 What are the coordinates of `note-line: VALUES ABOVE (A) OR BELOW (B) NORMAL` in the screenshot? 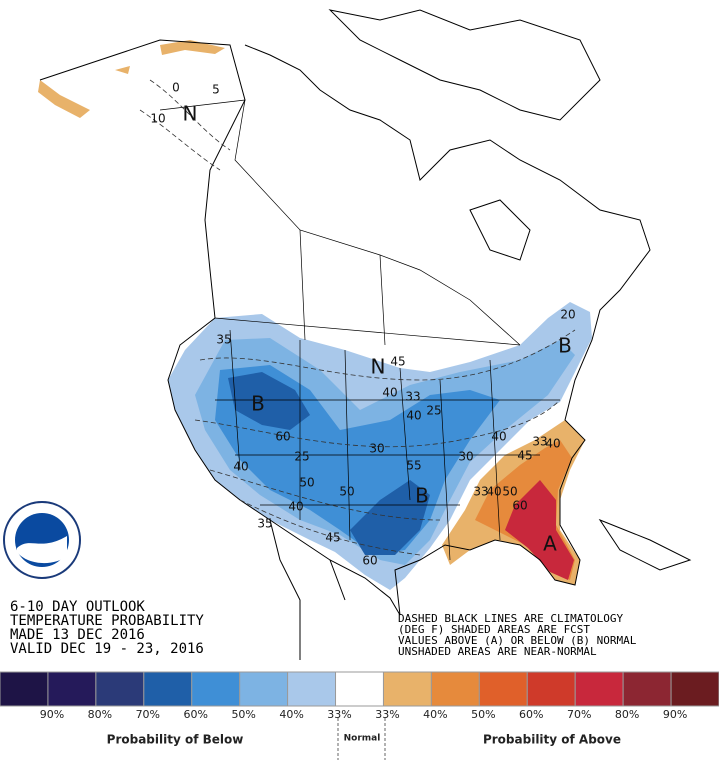 It's located at (517, 640).